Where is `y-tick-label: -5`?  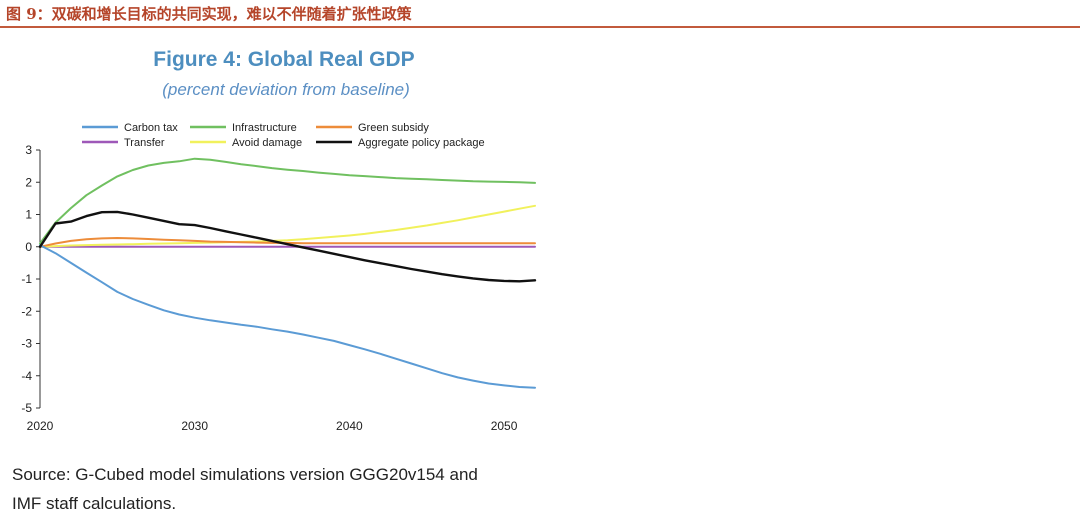 y-tick-label: -5 is located at coordinates (26, 408).